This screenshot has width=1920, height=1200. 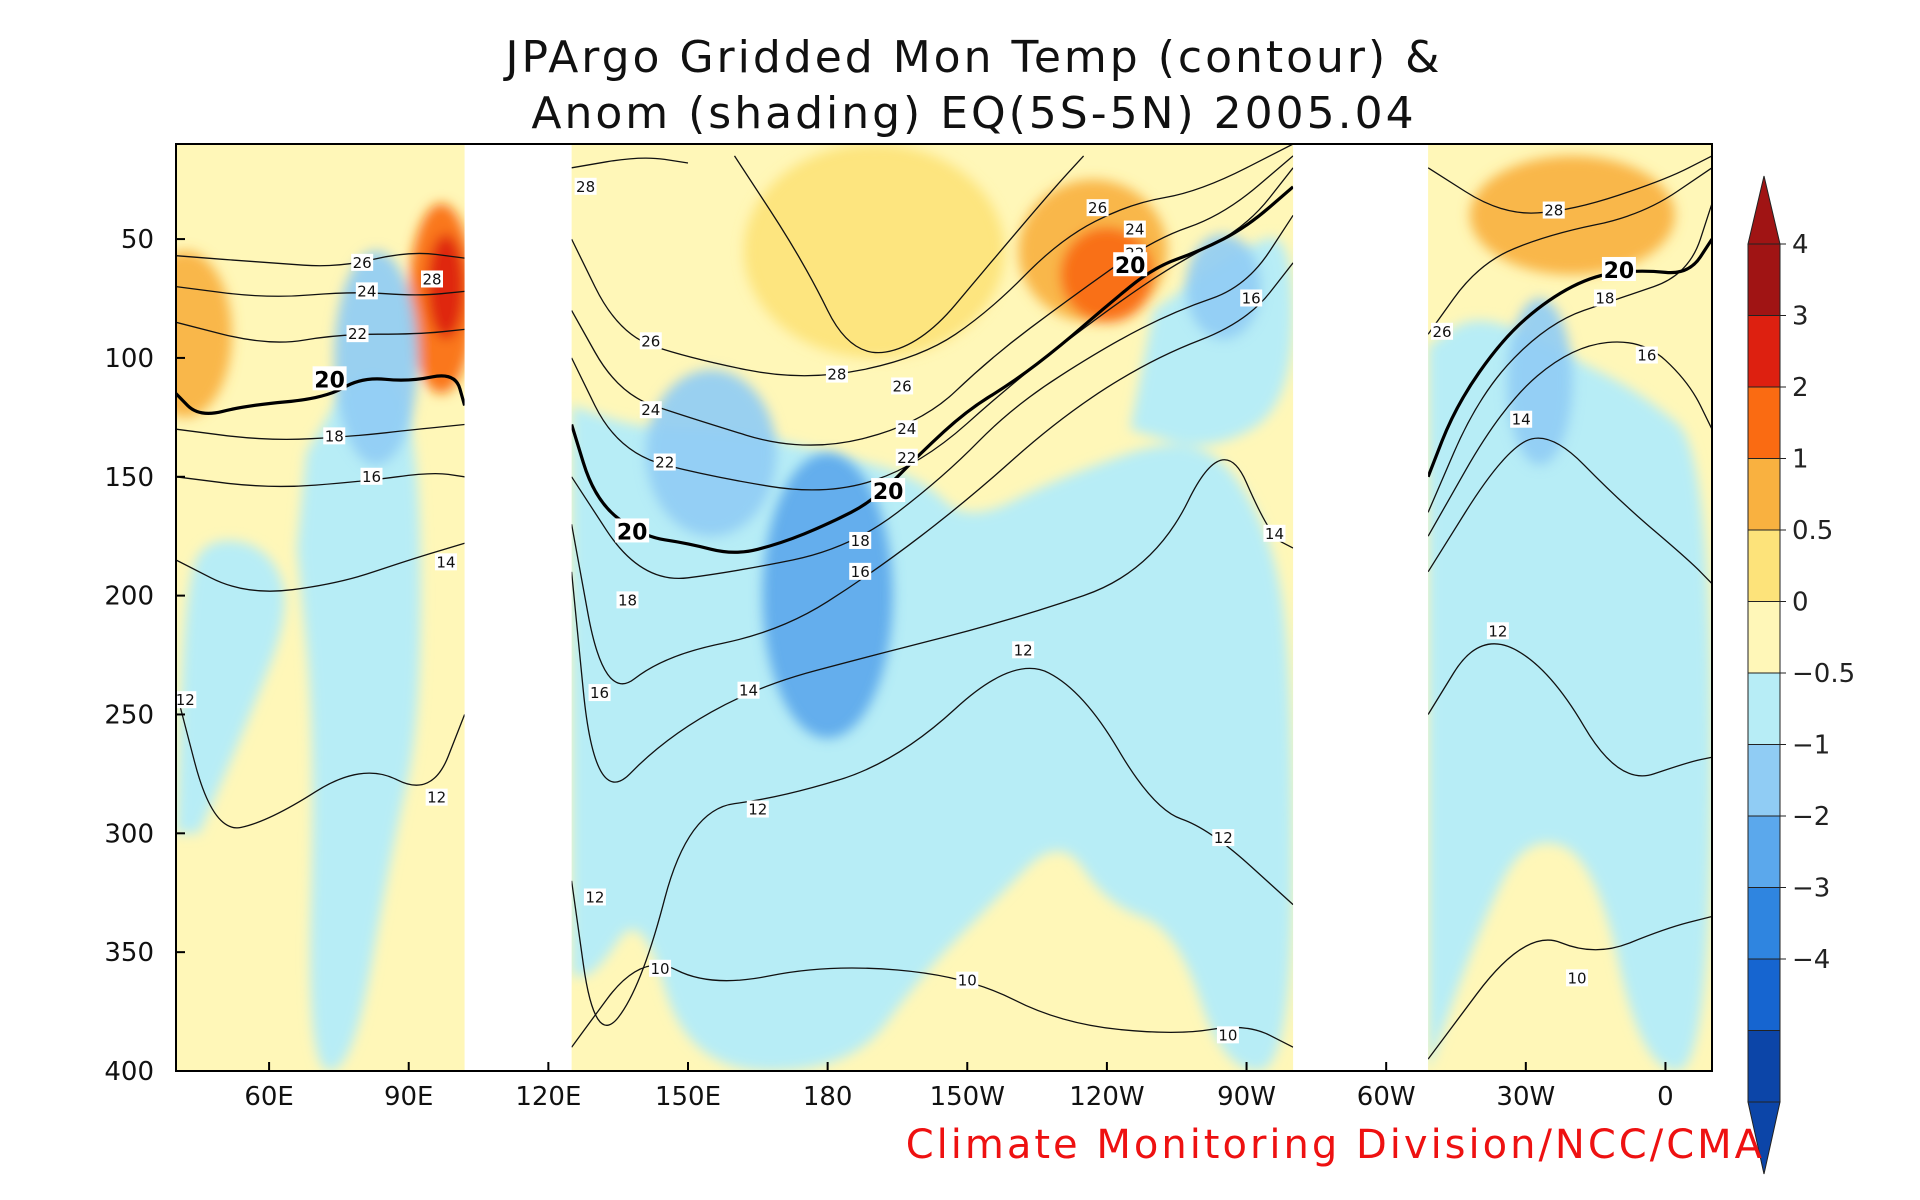 I want to click on colorbar-label: 1, so click(x=1800, y=460).